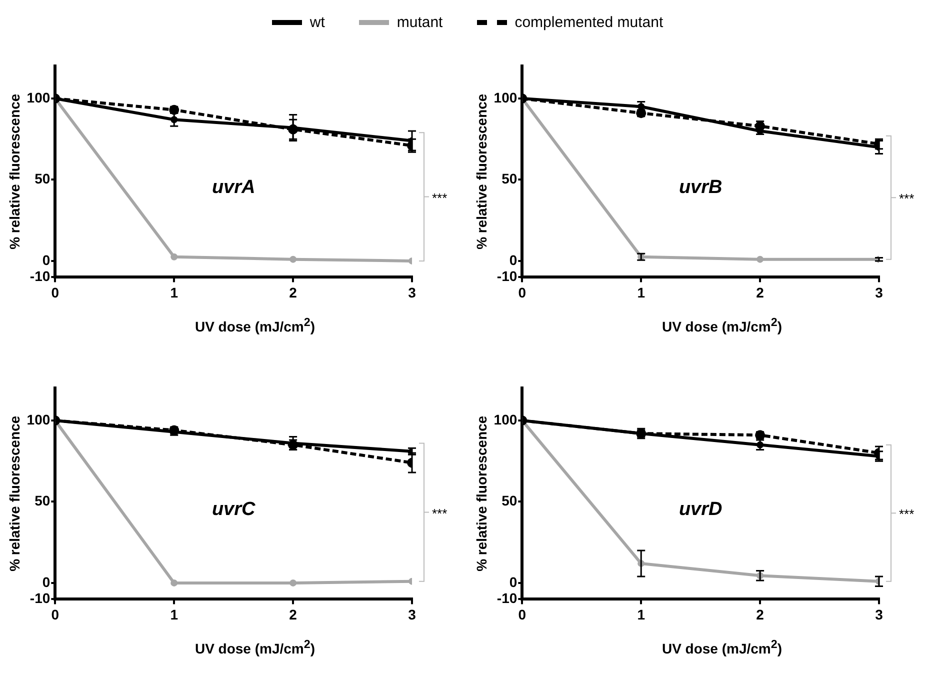  I want to click on legend-label: wt, so click(317, 22).